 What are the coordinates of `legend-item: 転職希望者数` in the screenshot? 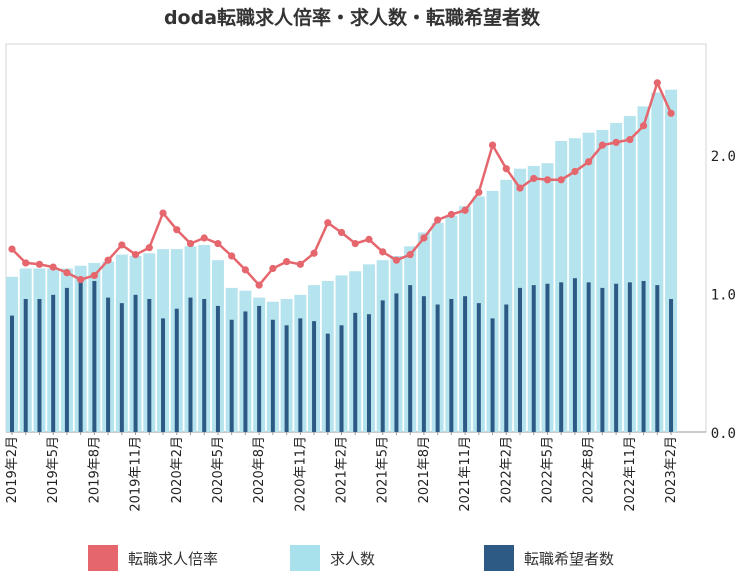 It's located at (549, 558).